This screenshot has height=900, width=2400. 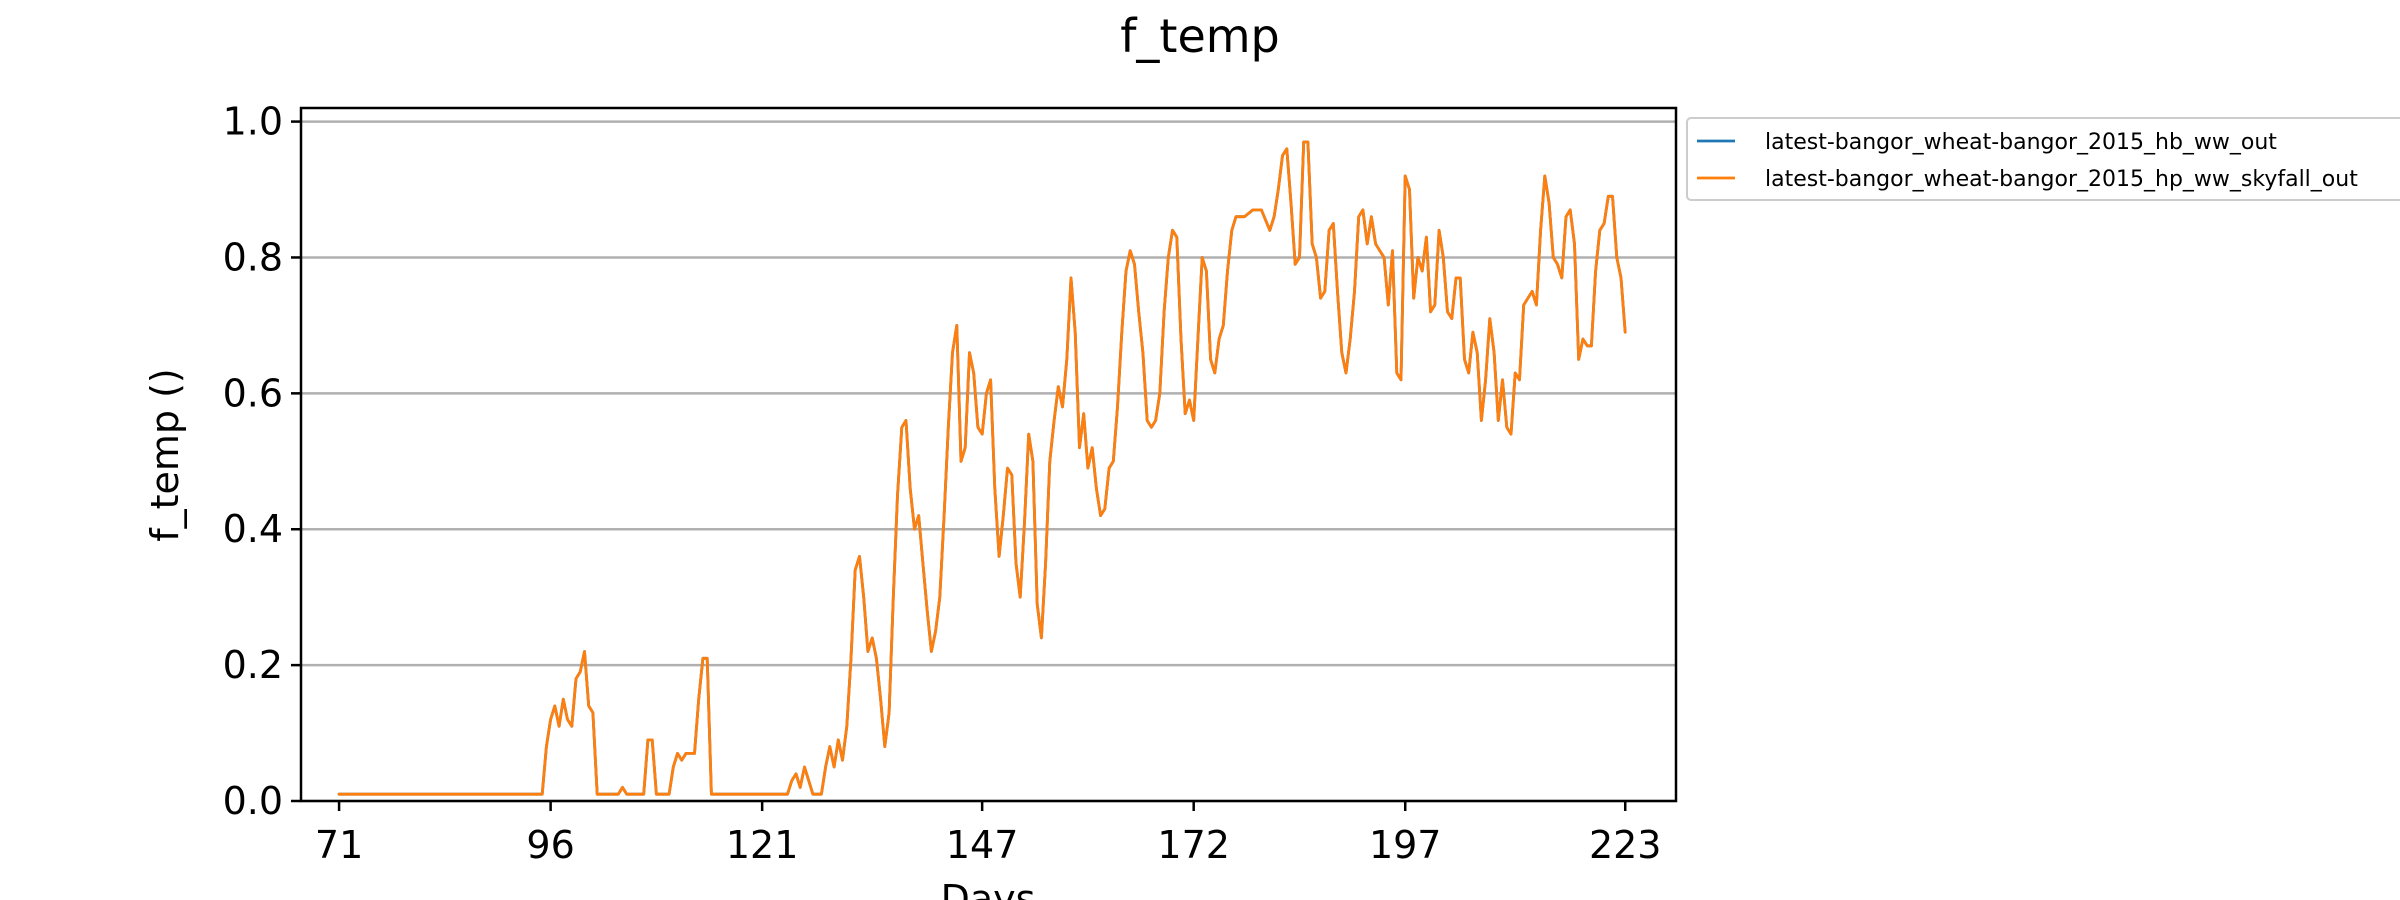 I want to click on y-tick-label: 1.0, so click(x=253, y=122).